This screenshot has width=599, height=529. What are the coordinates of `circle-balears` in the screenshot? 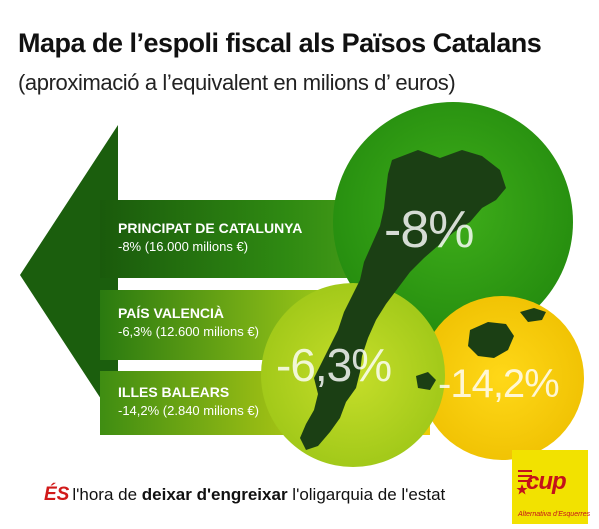 It's located at (502, 378).